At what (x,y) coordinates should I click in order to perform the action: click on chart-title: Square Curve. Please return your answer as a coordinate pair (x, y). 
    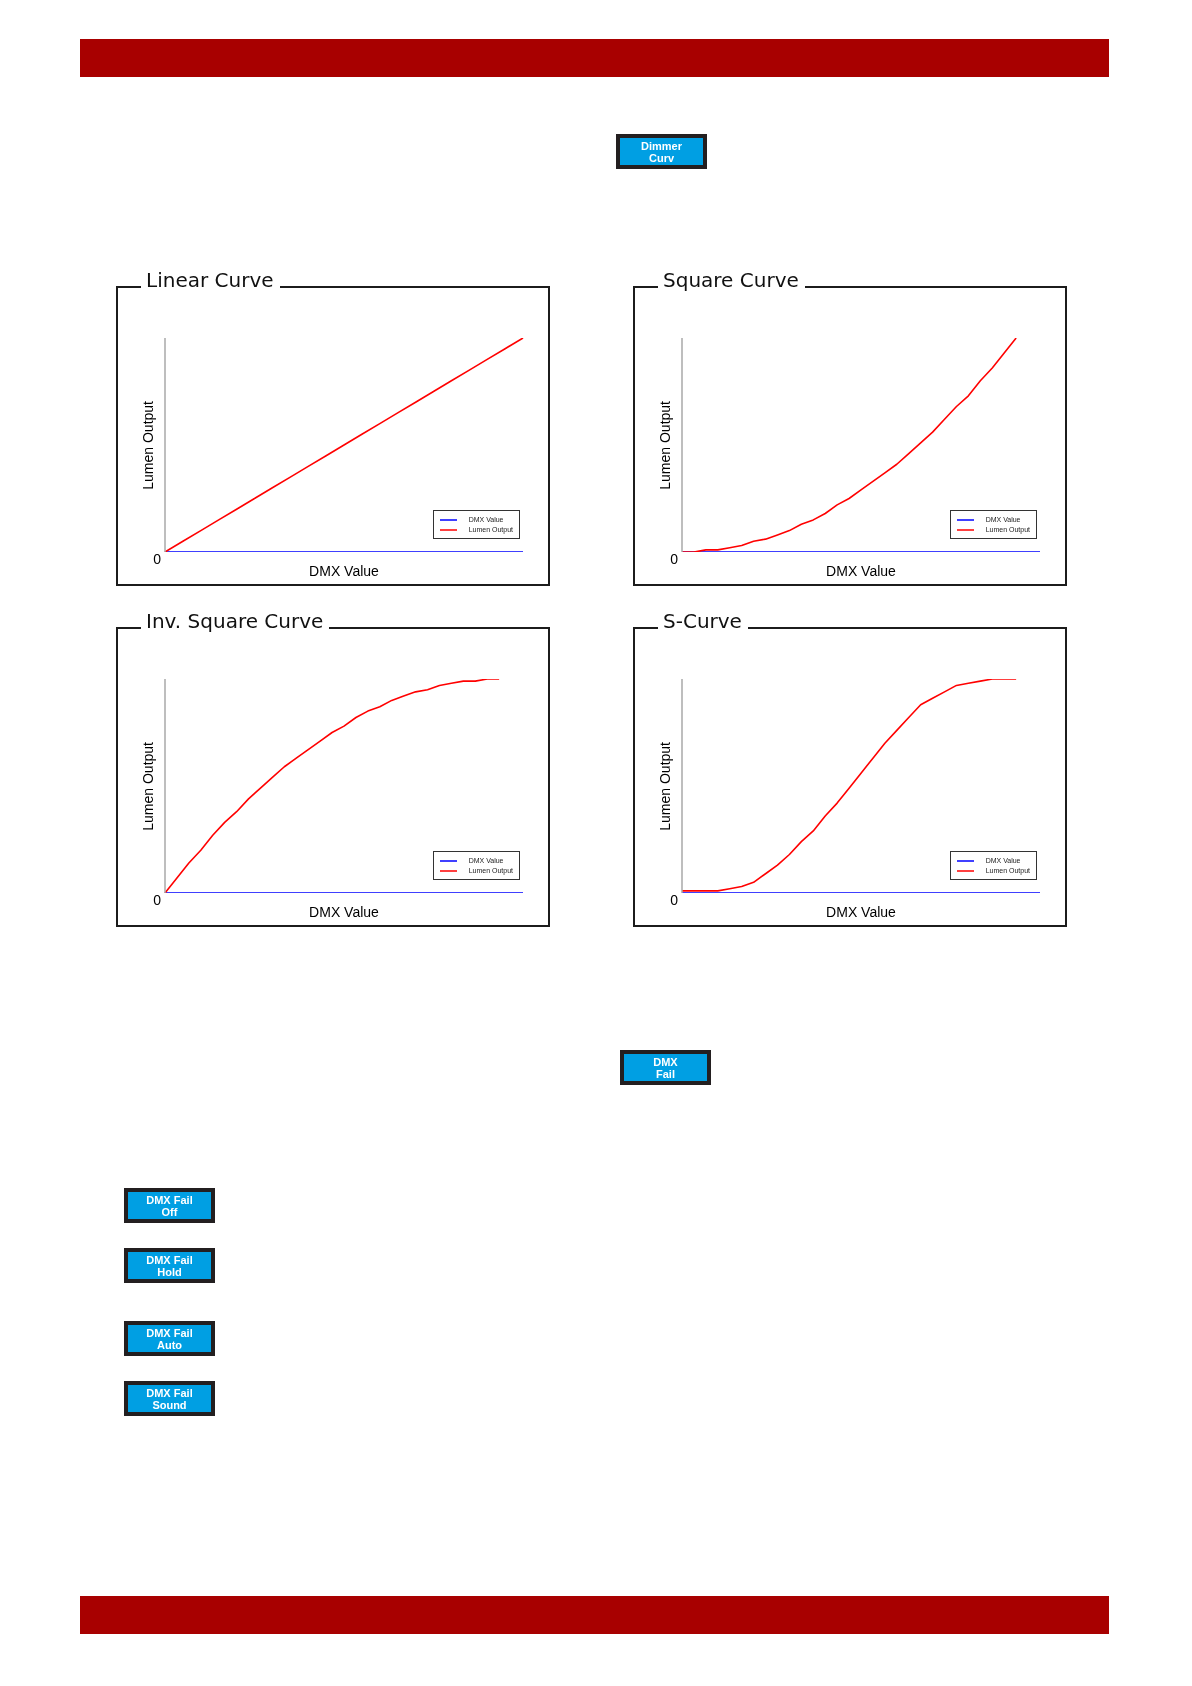
    Looking at the image, I should click on (731, 280).